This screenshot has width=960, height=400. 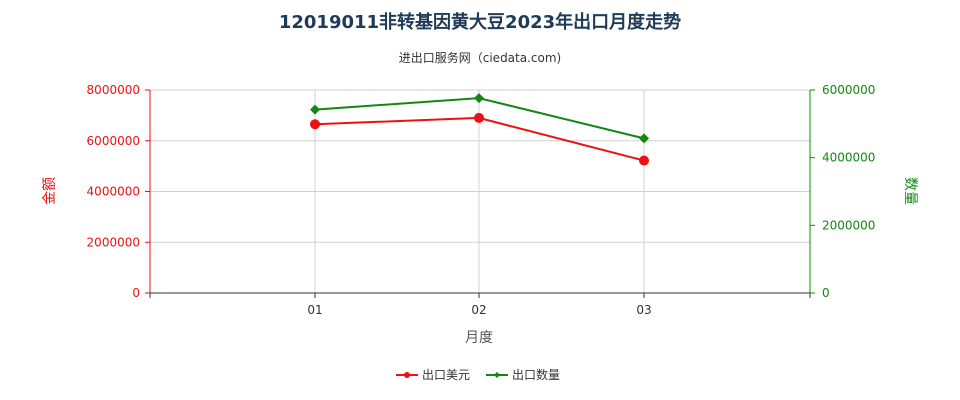 I want to click on x-tick-label: 01, so click(x=314, y=310).